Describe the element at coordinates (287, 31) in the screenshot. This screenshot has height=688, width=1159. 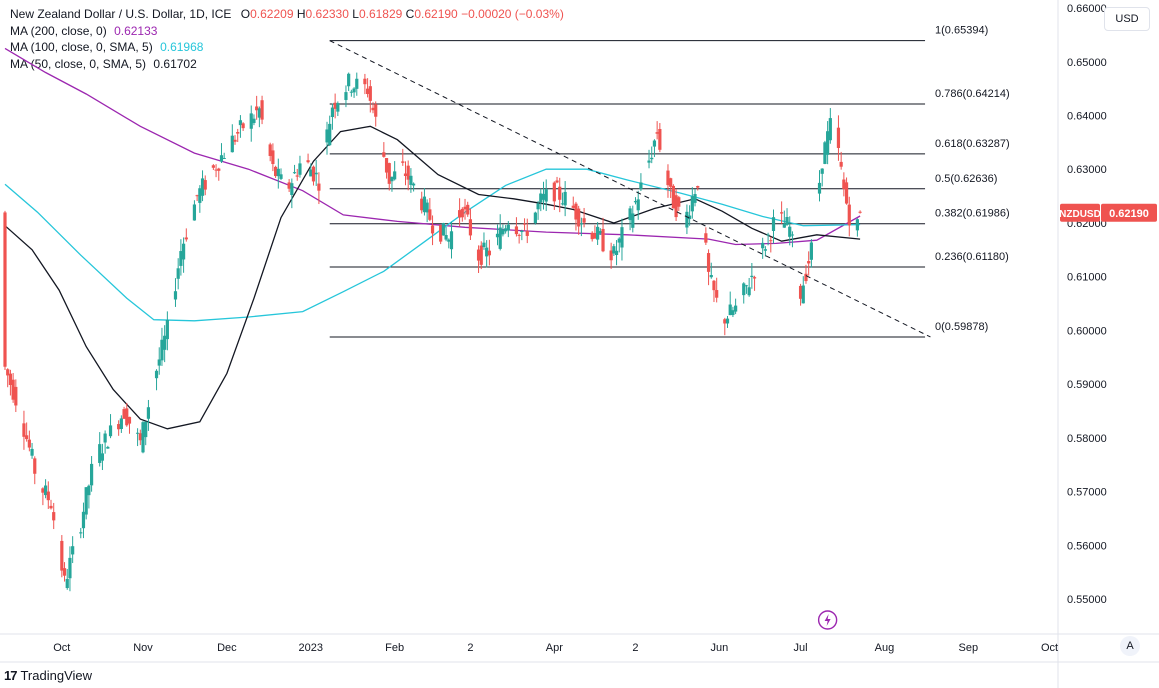
I see `ma200-legend: MA (200, close, 0) 0.62133` at that location.